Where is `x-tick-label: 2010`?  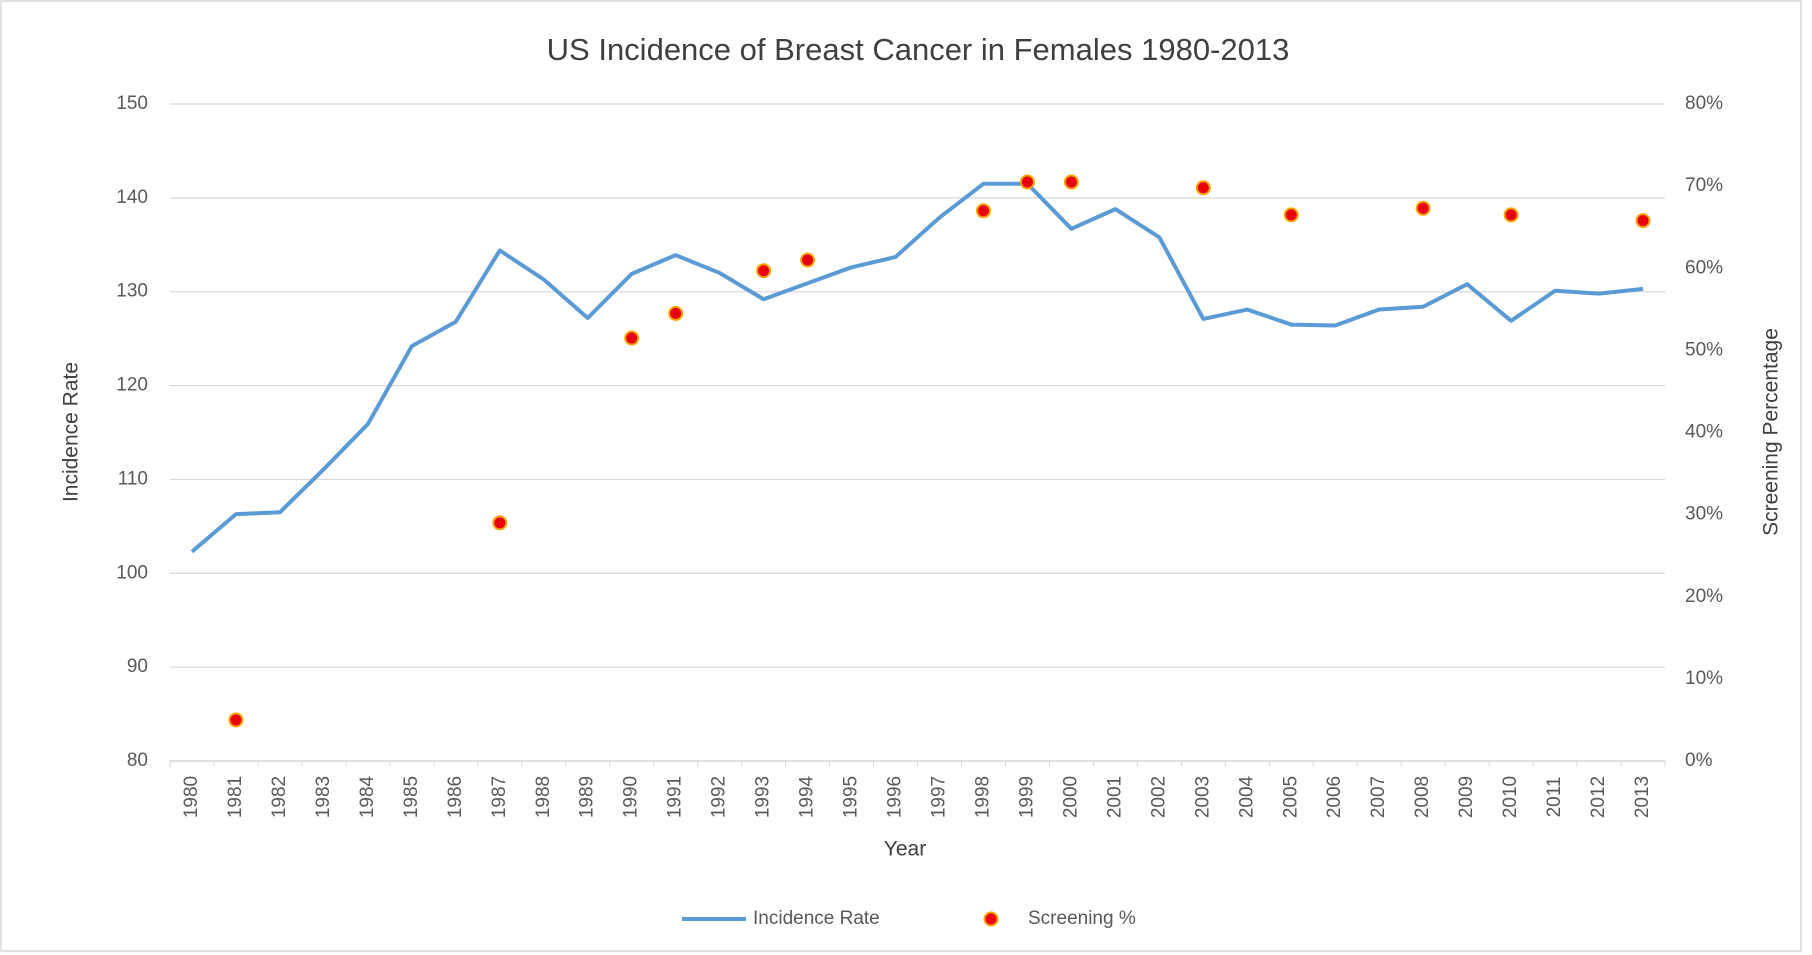 x-tick-label: 2010 is located at coordinates (1510, 797).